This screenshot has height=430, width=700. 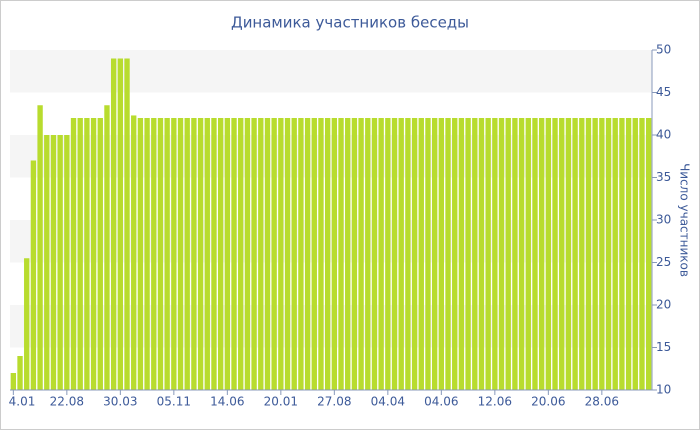 What do you see at coordinates (388, 402) in the screenshot?
I see `x-tick-label: 04.04` at bounding box center [388, 402].